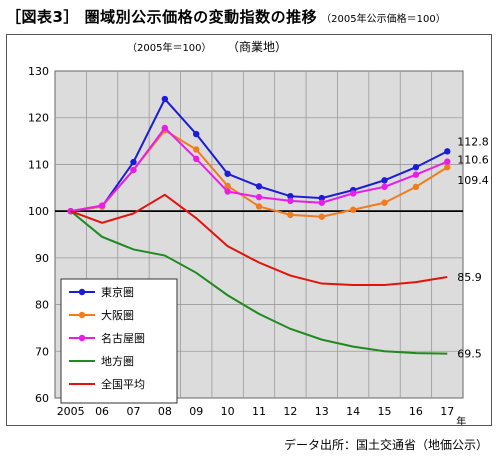 The width and height of the screenshot is (500, 465). What do you see at coordinates (117, 292) in the screenshot?
I see `legend-label: 東京圏` at bounding box center [117, 292].